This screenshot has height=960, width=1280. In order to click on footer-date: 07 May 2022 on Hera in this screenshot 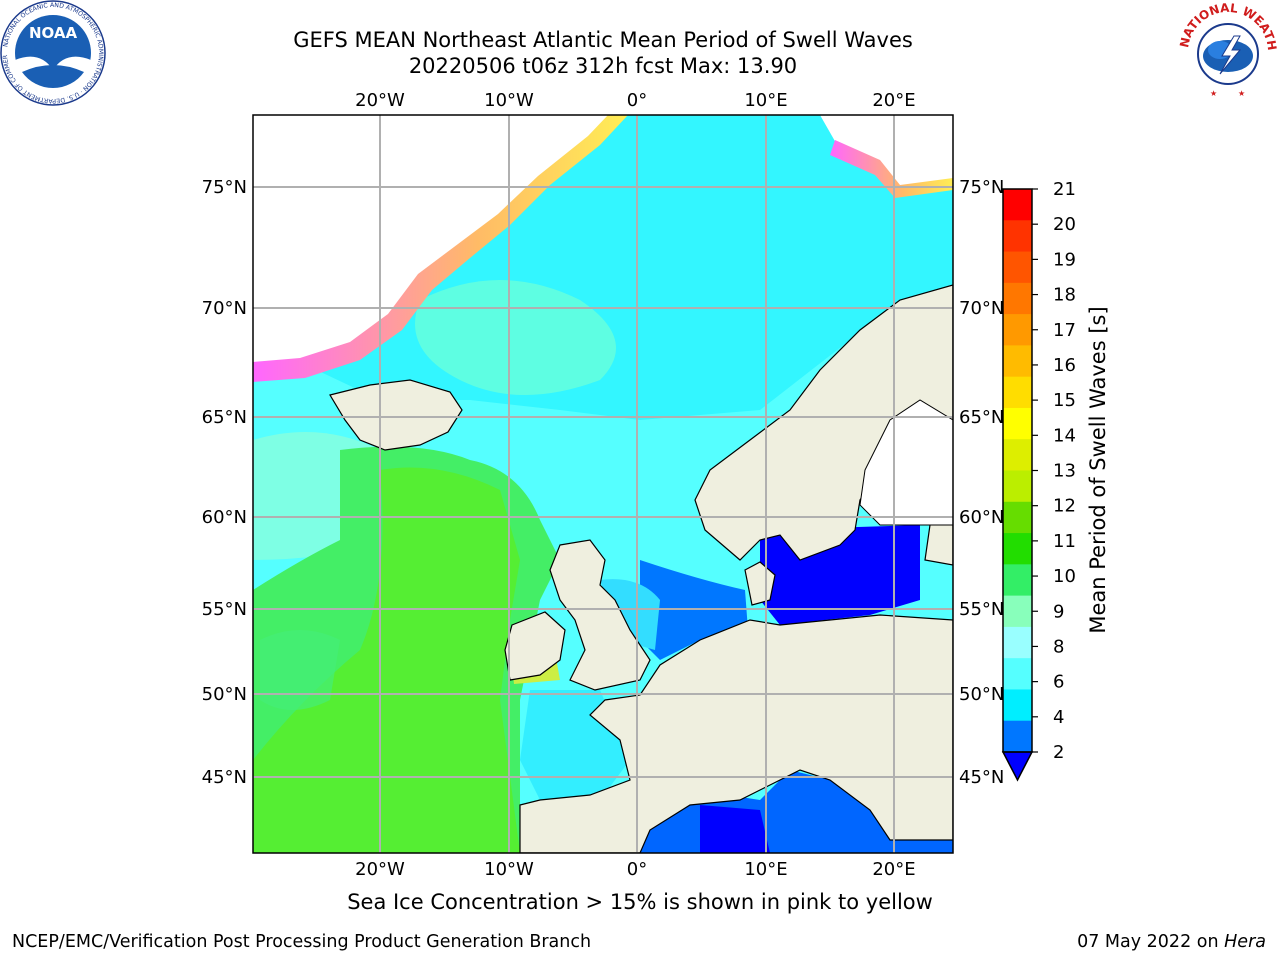, I will do `click(1171, 942)`.